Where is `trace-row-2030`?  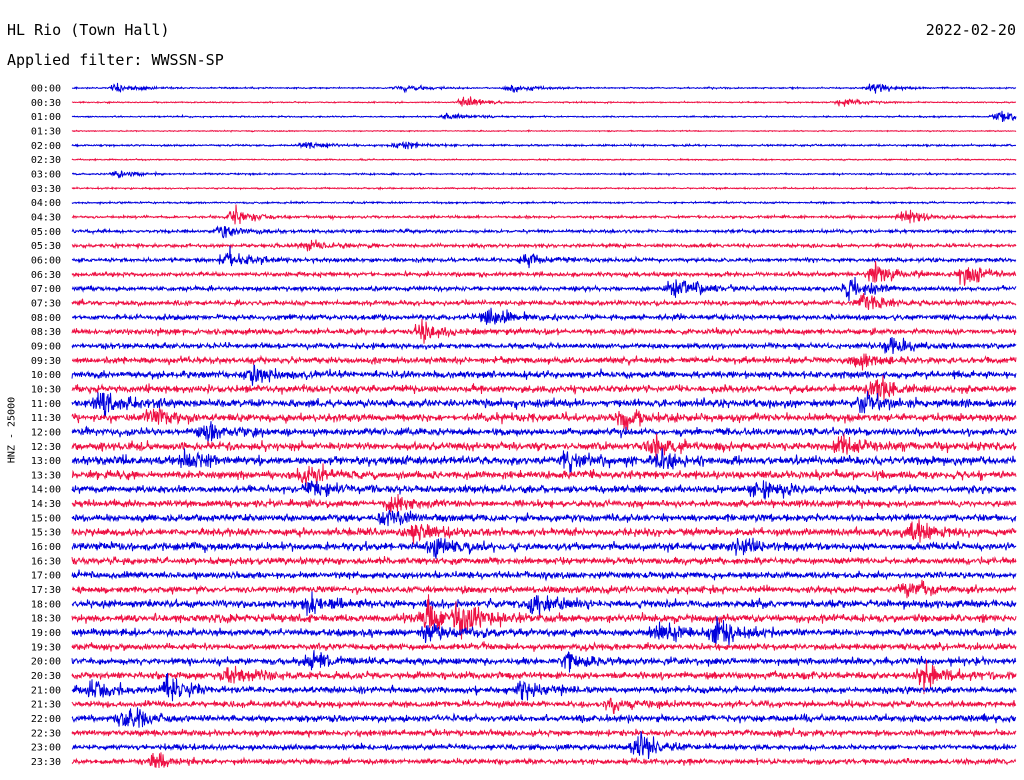
trace-row-2030 is located at coordinates (544, 677).